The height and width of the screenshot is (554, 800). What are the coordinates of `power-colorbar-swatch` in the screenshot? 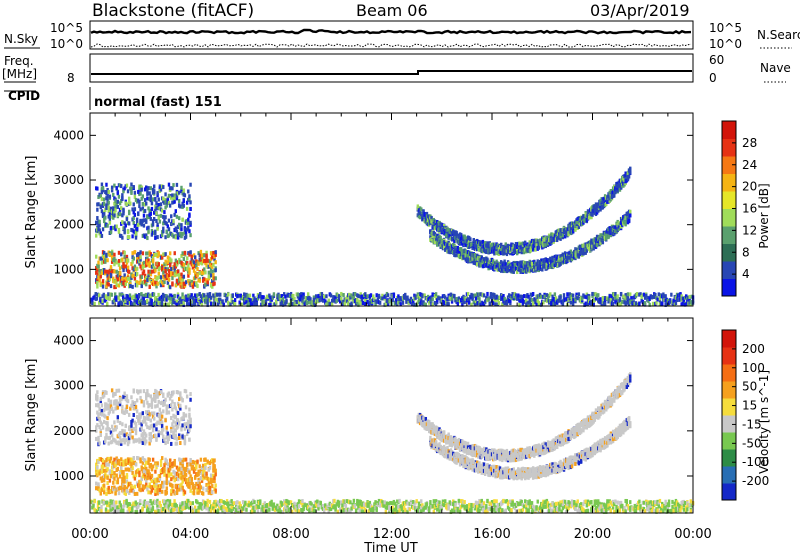 It's located at (729, 270).